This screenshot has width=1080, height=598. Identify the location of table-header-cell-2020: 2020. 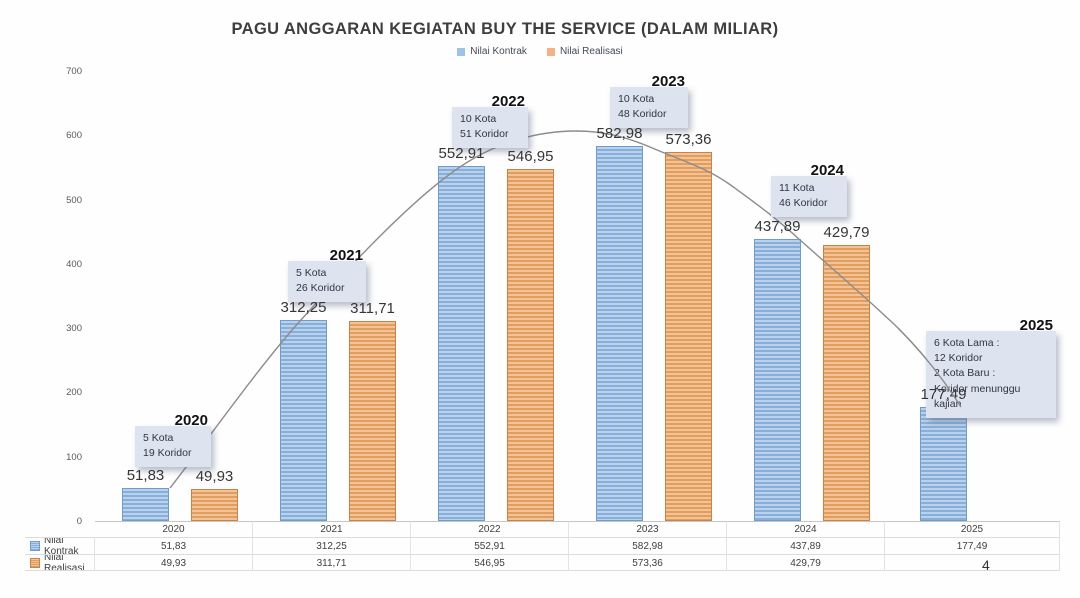
(174, 529).